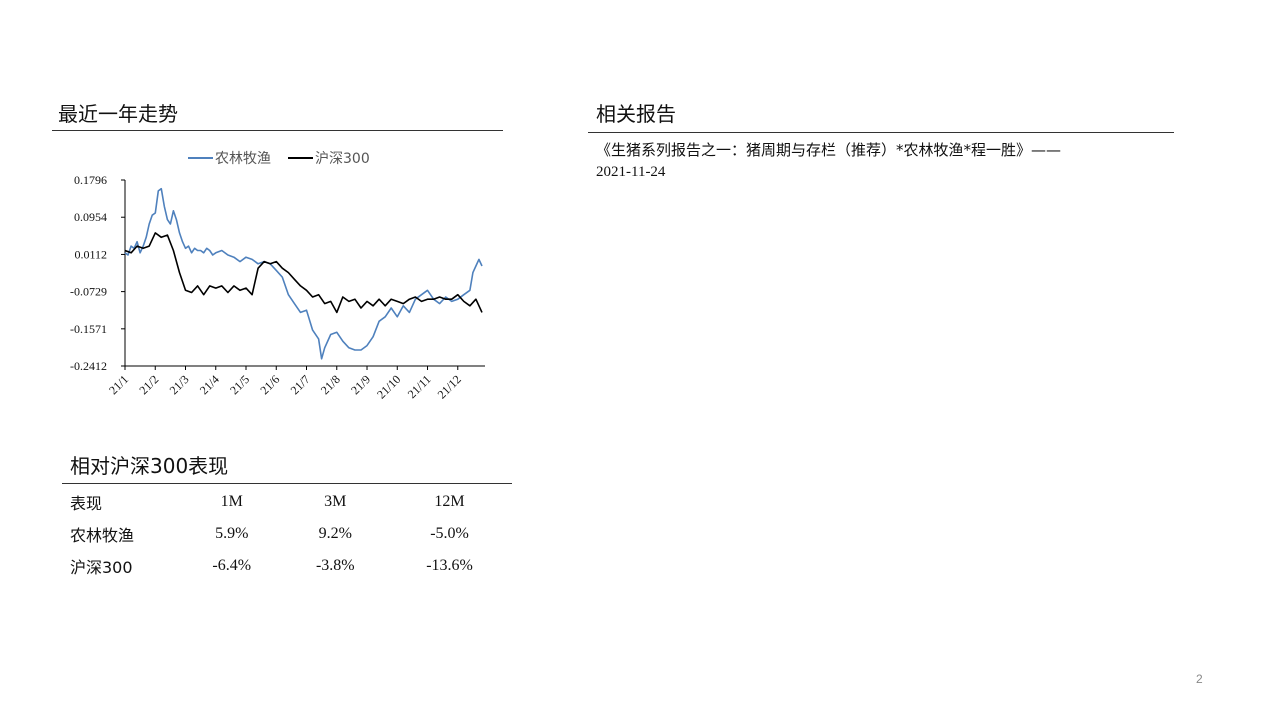 The height and width of the screenshot is (719, 1279). Describe the element at coordinates (149, 466) in the screenshot. I see `relative-performance-title: 相对沪深300表现` at that location.